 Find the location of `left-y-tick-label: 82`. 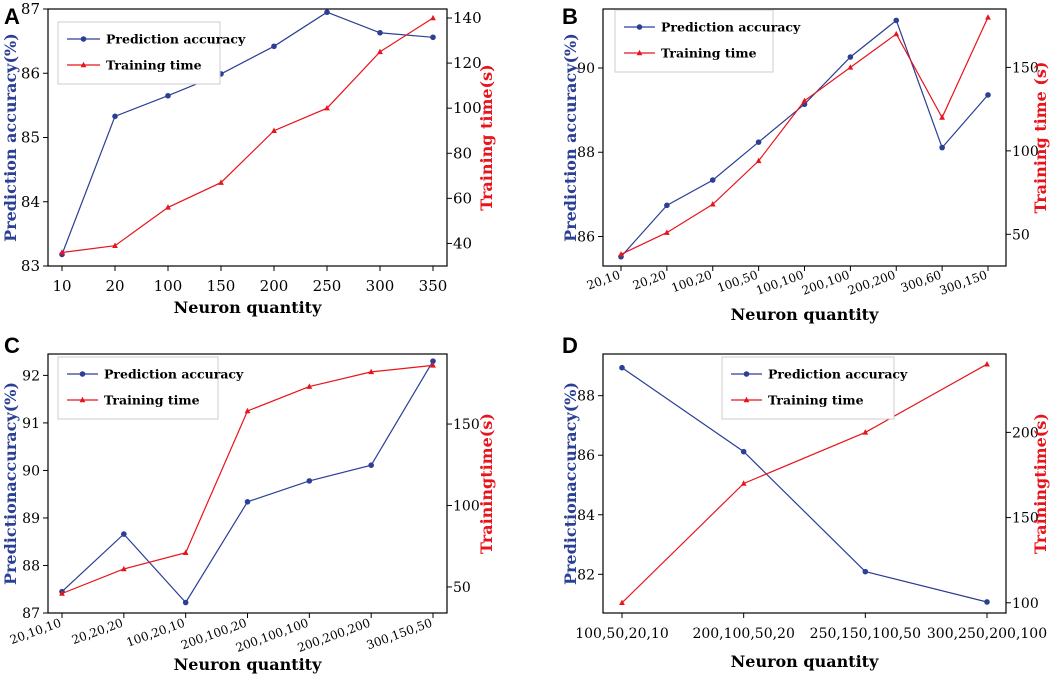

left-y-tick-label: 82 is located at coordinates (586, 575).